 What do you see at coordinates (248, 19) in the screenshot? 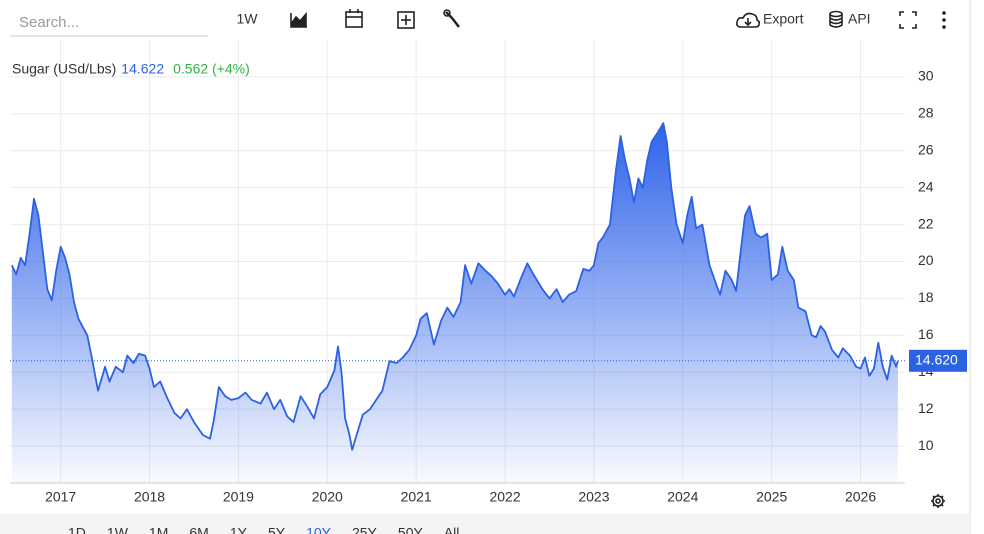
I see `interval-button: 1W` at bounding box center [248, 19].